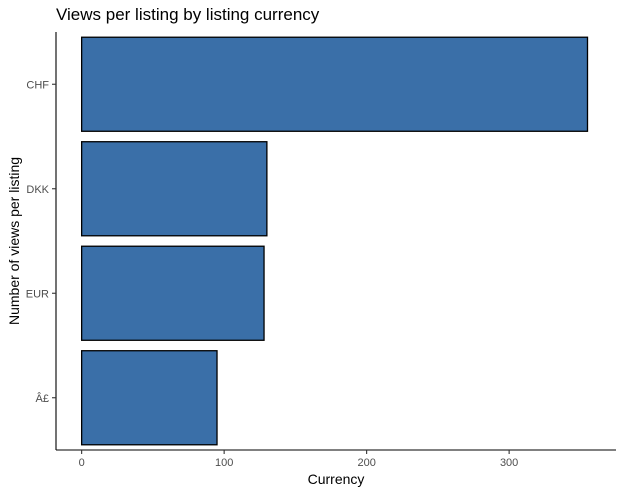 This screenshot has width=621, height=493. Describe the element at coordinates (37, 85) in the screenshot. I see `y-tick-label-0: CHF` at that location.